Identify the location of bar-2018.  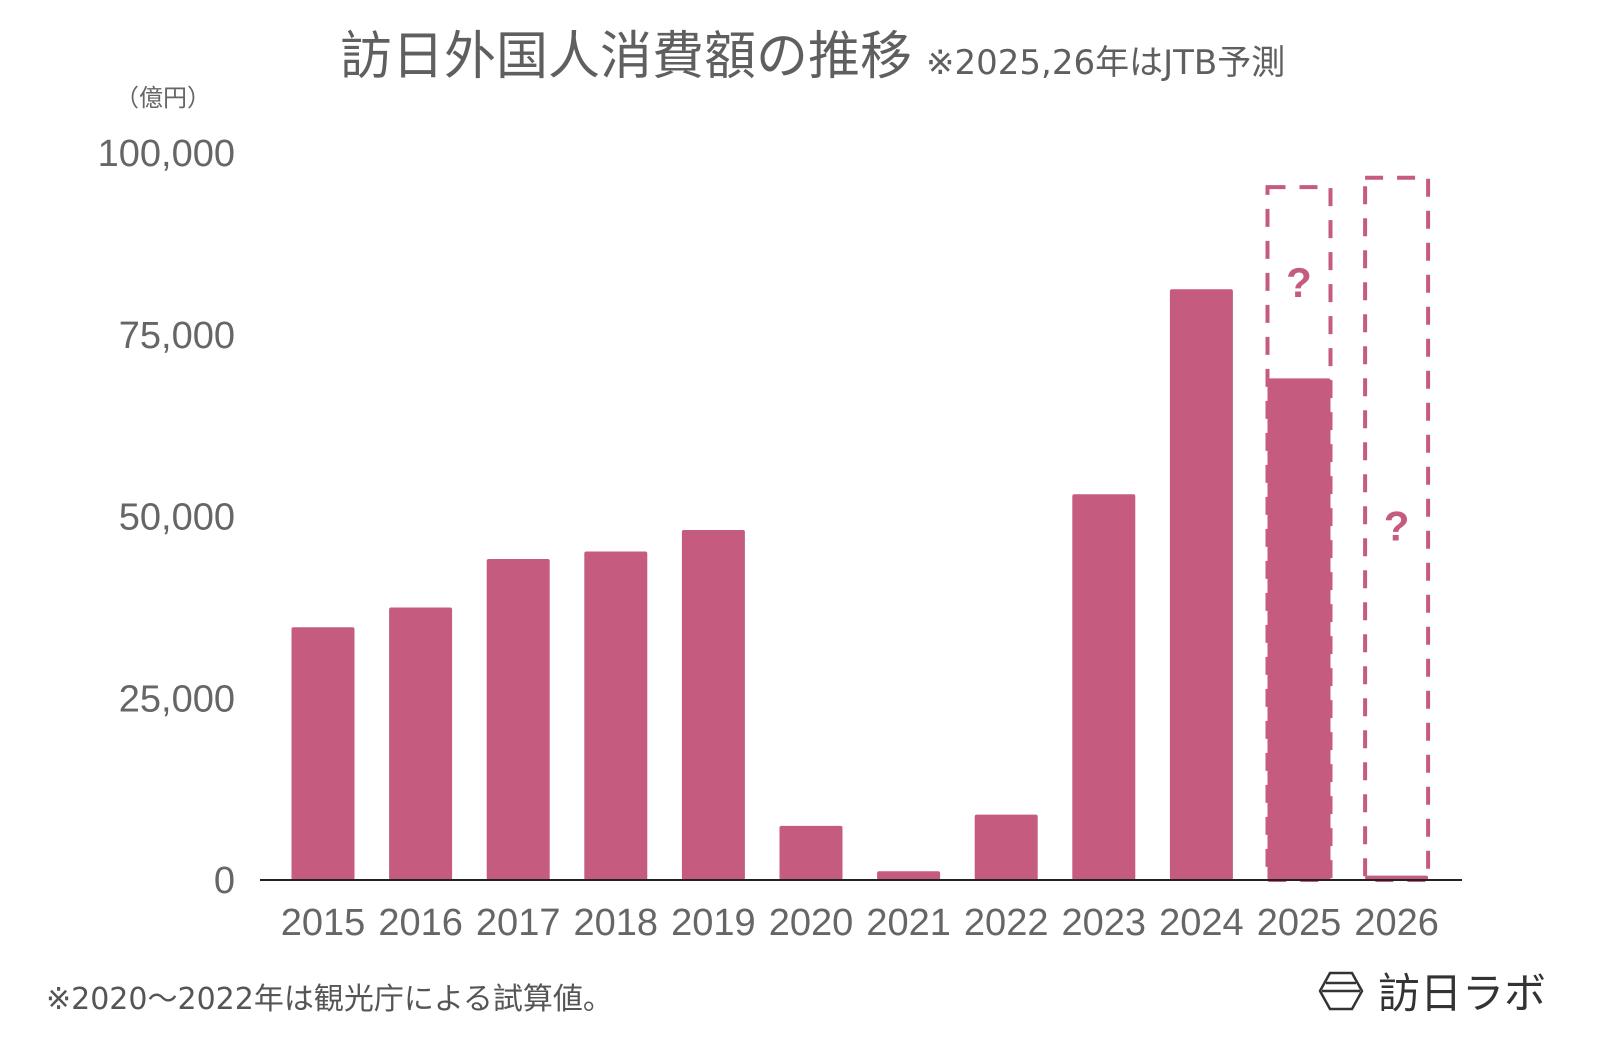
(616, 715).